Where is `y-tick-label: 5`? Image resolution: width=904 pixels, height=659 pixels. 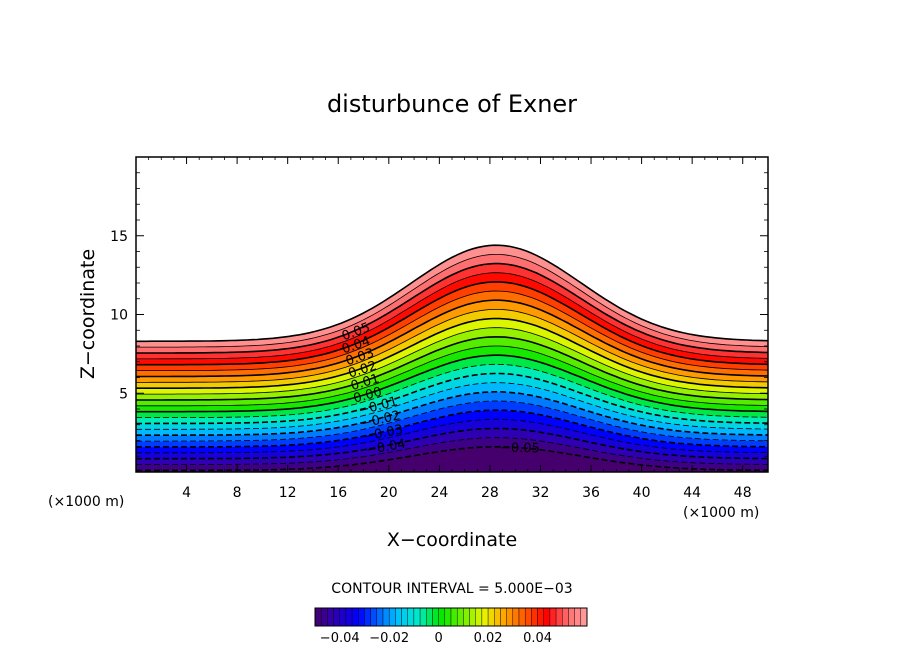
y-tick-label: 5 is located at coordinates (123, 394).